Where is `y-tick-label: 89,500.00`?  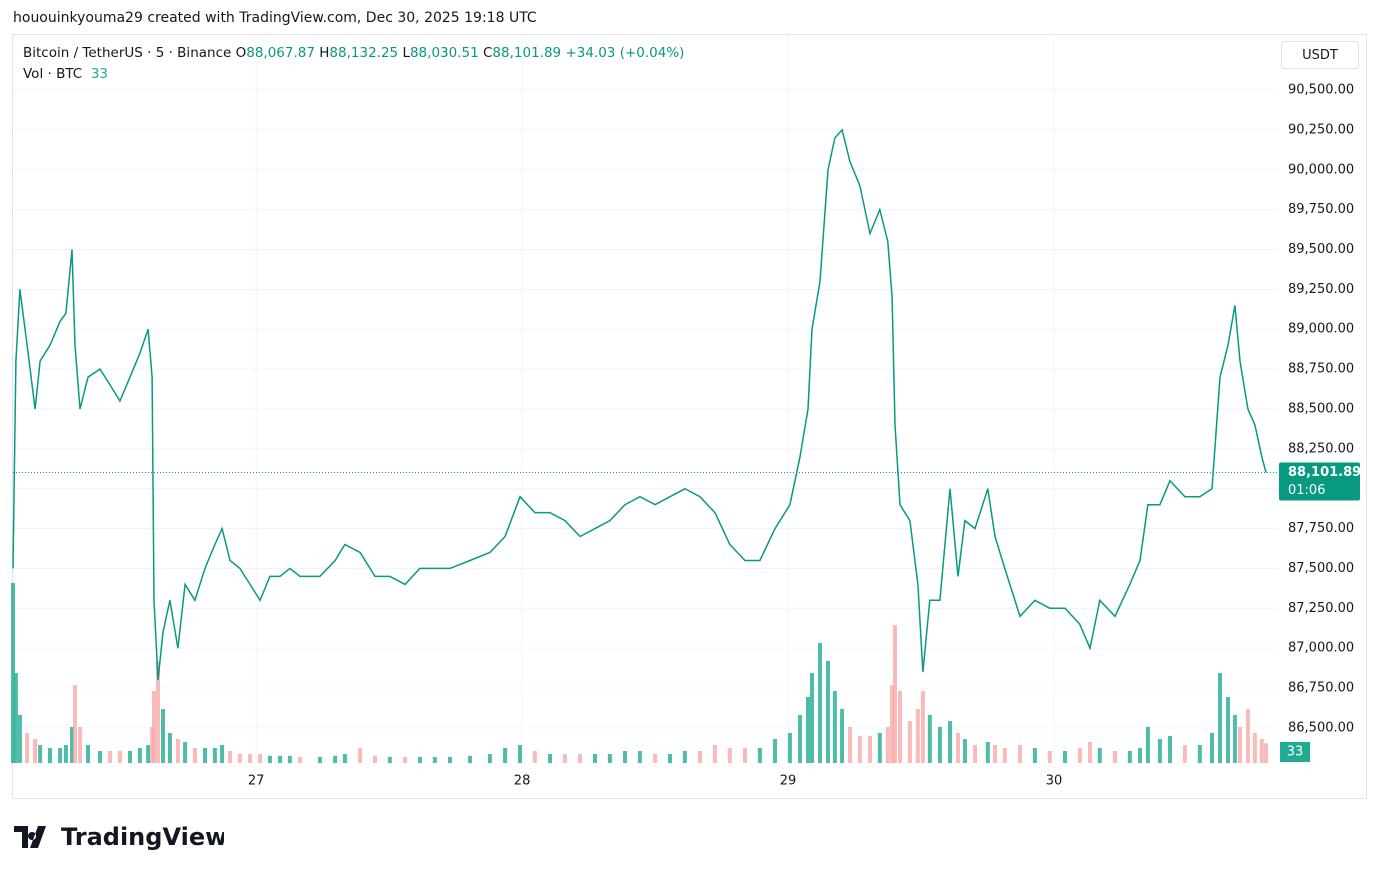 y-tick-label: 89,500.00 is located at coordinates (1321, 249).